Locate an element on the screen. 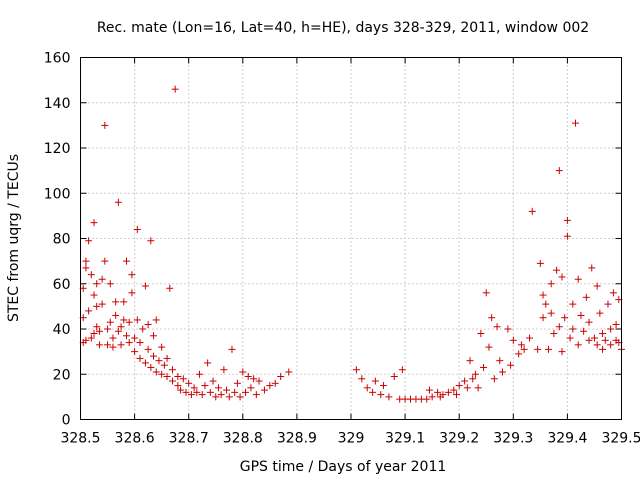 The image size is (640, 480). y-axis-label: STEC from uqrg / TECUs is located at coordinates (14, 238).